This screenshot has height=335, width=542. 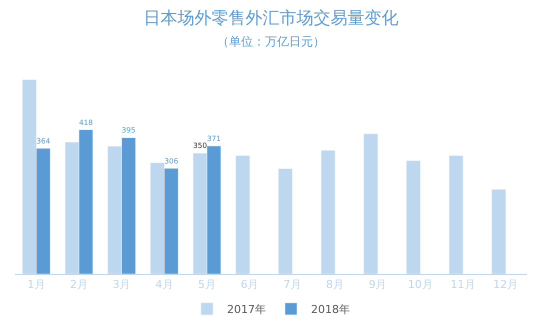 What do you see at coordinates (79, 285) in the screenshot?
I see `x-tick-label: 2月` at bounding box center [79, 285].